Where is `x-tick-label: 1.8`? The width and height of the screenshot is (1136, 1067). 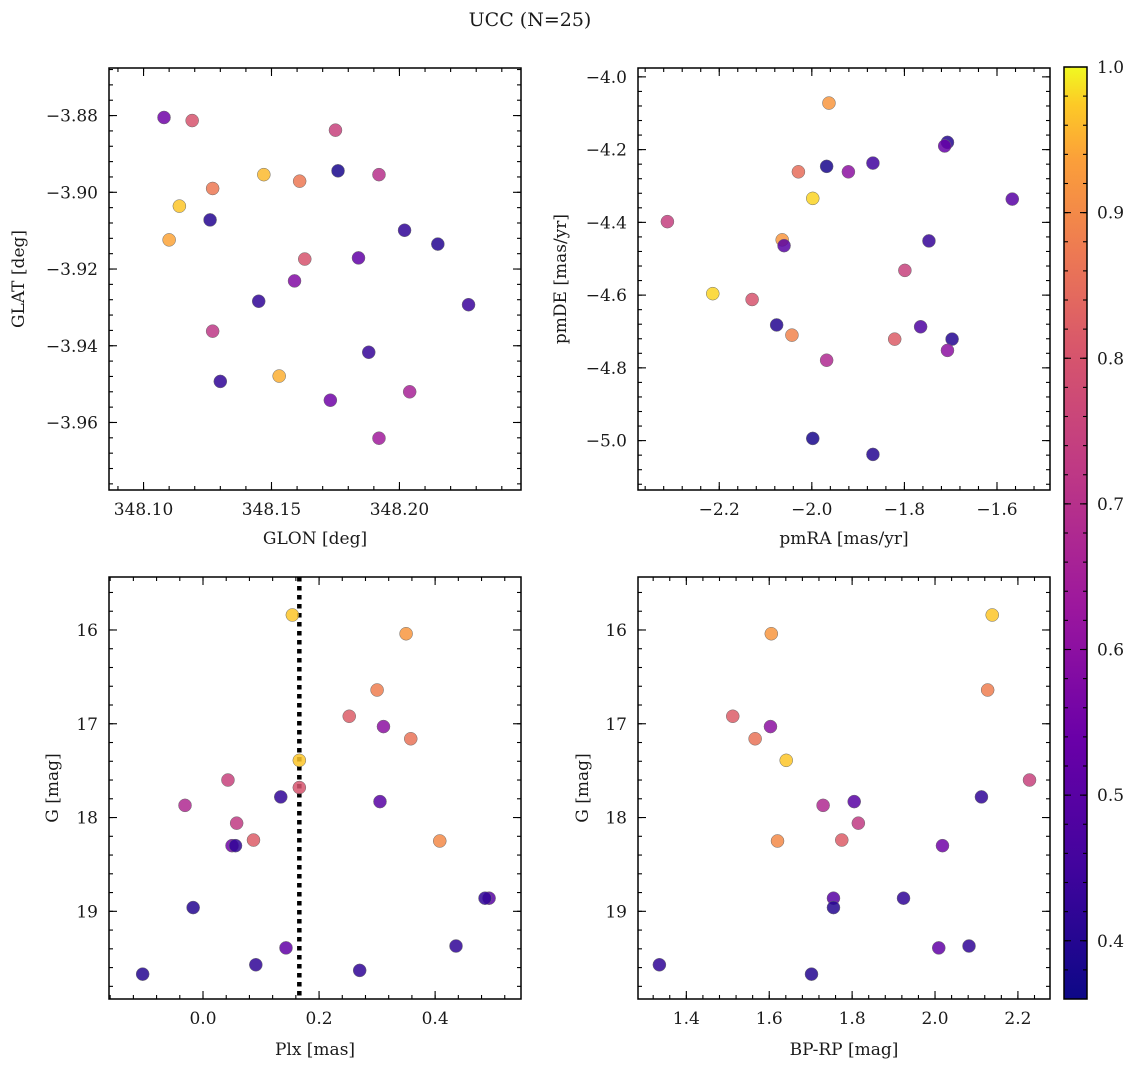
x-tick-label: 1.8 is located at coordinates (852, 1019).